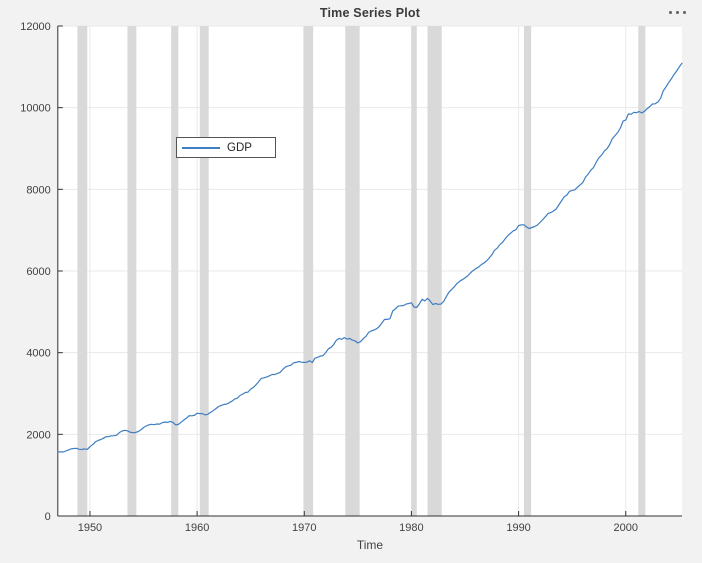  Describe the element at coordinates (411, 528) in the screenshot. I see `x-tick-label: 1980` at that location.